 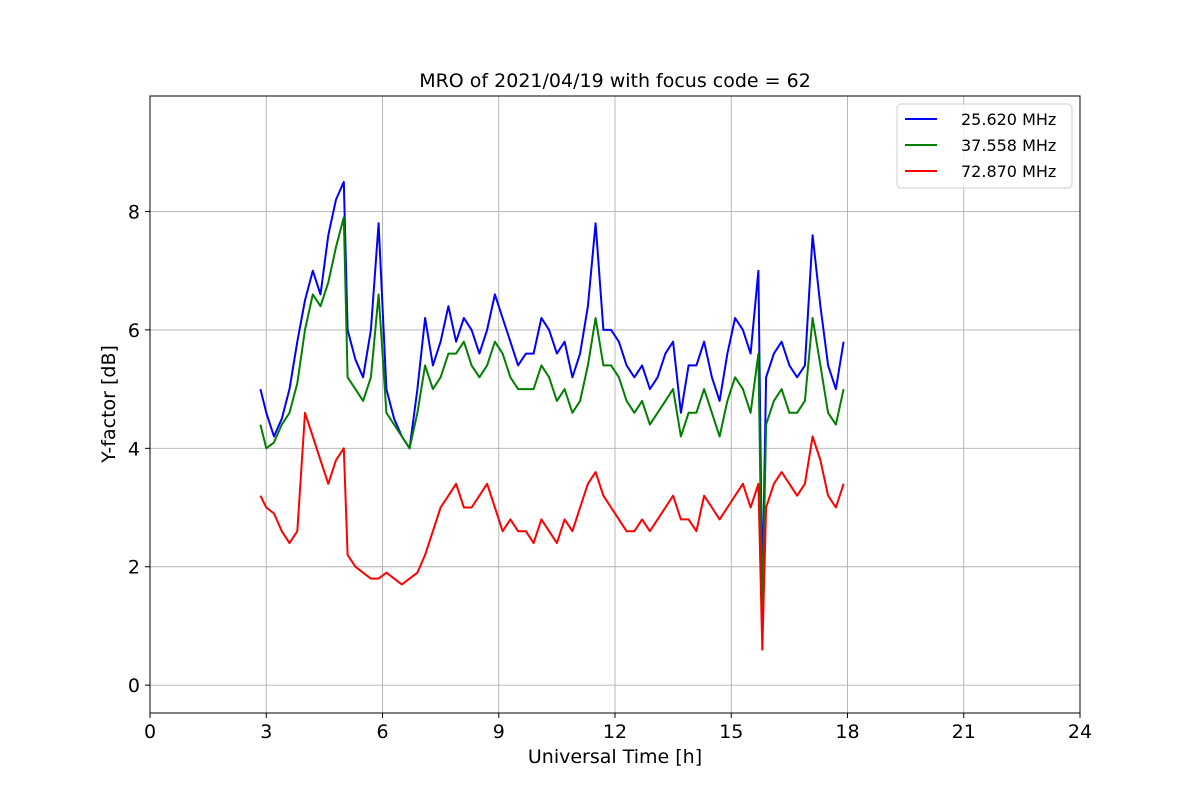 I want to click on x-axis-label: Universal Time [h], so click(x=615, y=757).